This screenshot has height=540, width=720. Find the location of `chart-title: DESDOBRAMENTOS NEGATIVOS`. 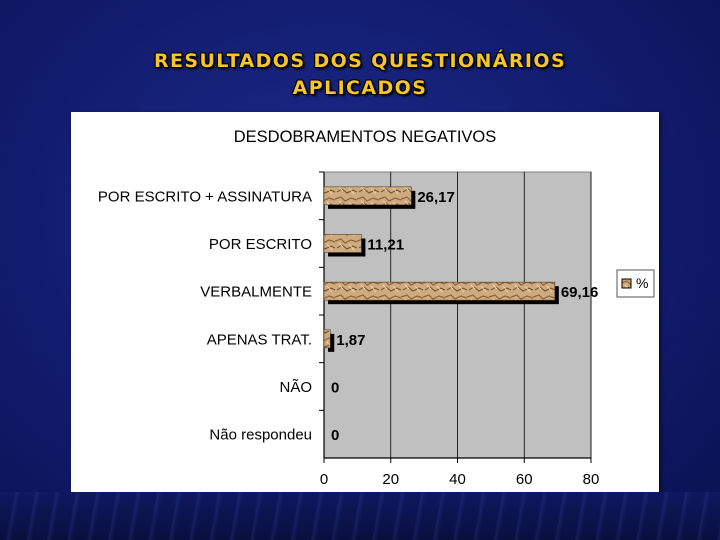

chart-title: DESDOBRAMENTOS NEGATIVOS is located at coordinates (365, 137).